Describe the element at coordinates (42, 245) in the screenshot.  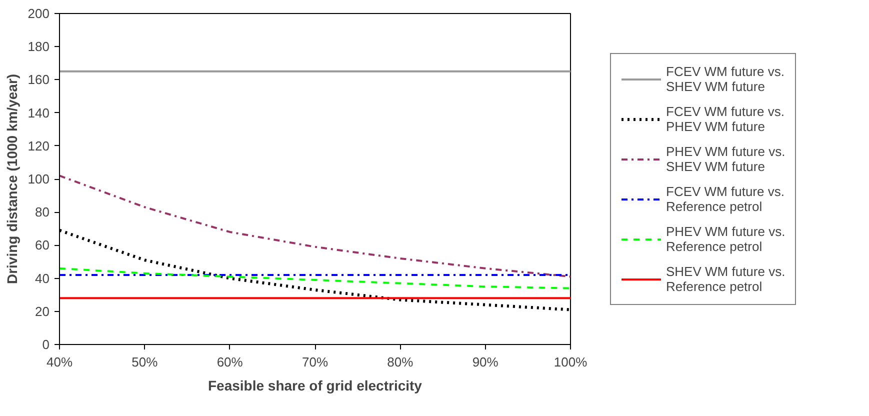
I see `y-tick-label: 60` at that location.